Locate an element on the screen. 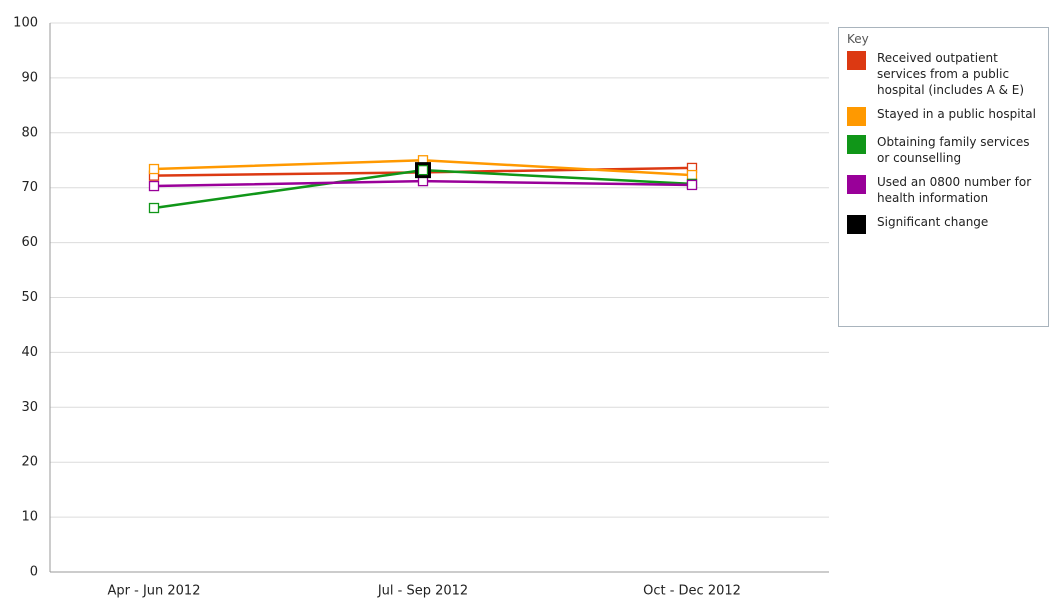 This screenshot has width=1051, height=599. legend-item: Stayed in a public hospital is located at coordinates (943, 116).